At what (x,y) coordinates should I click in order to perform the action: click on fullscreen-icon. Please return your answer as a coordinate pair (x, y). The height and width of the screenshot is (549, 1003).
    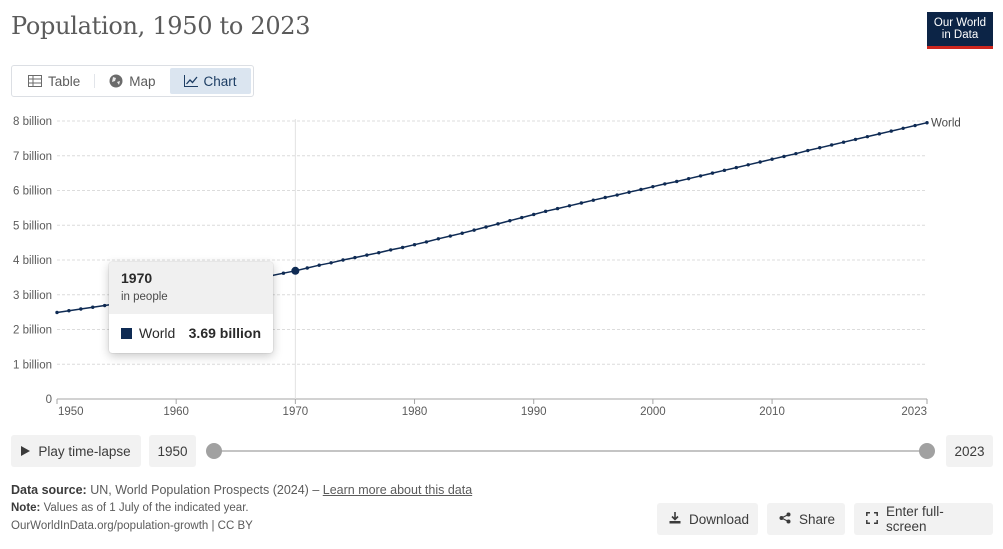
    Looking at the image, I should click on (872, 519).